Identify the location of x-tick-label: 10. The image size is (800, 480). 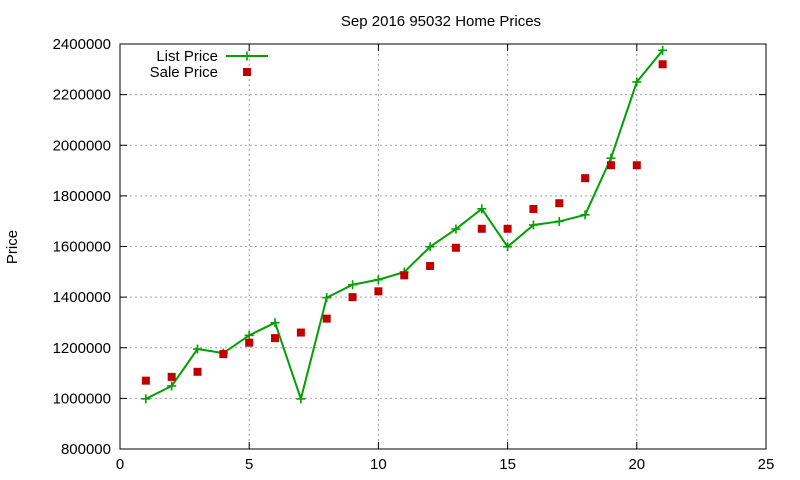
(378, 464).